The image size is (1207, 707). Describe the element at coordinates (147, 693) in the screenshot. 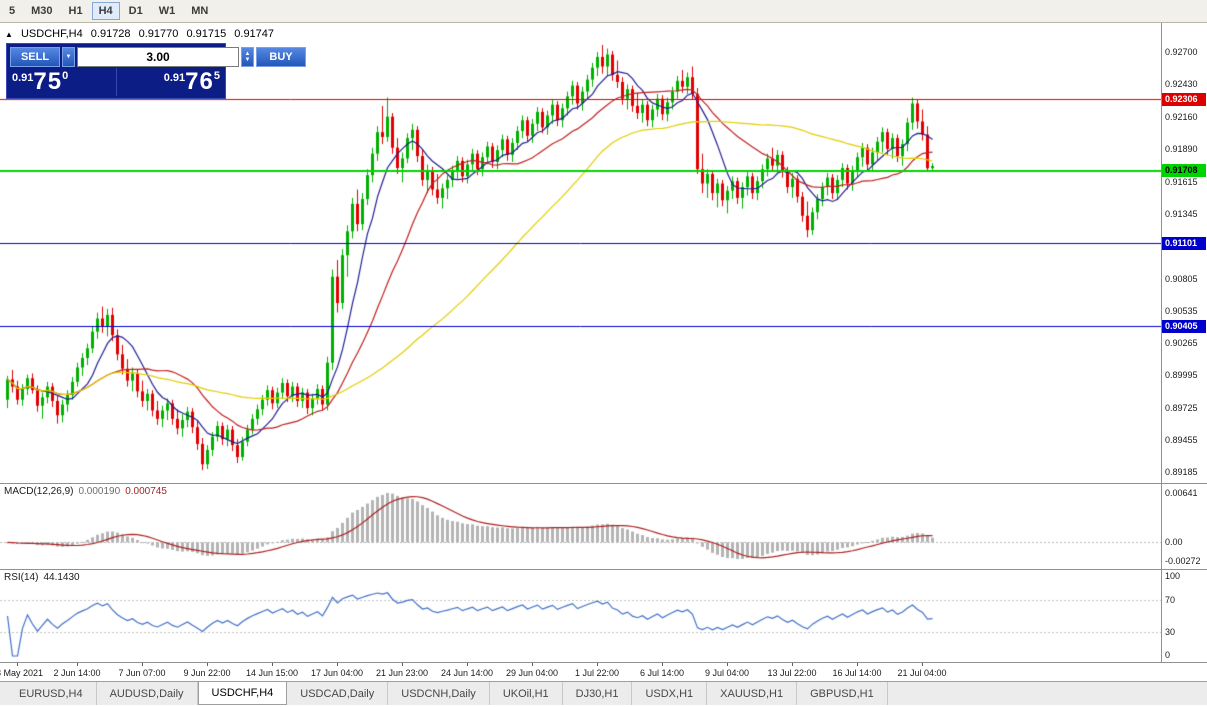

I see `chart-tab-audusd-daily: AUDUSD,Daily` at that location.